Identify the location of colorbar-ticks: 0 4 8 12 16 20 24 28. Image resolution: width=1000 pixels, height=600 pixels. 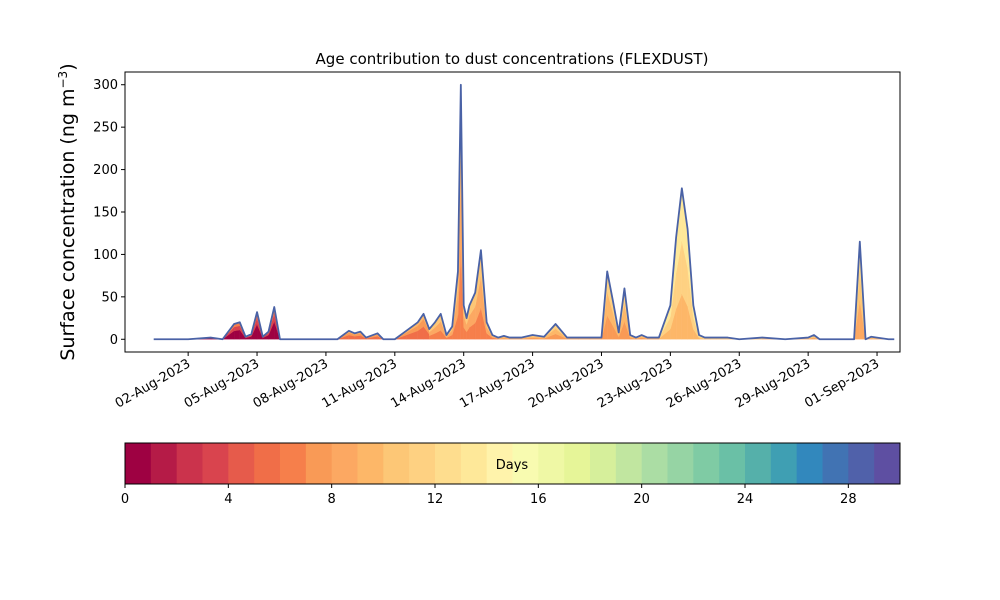
(489, 495).